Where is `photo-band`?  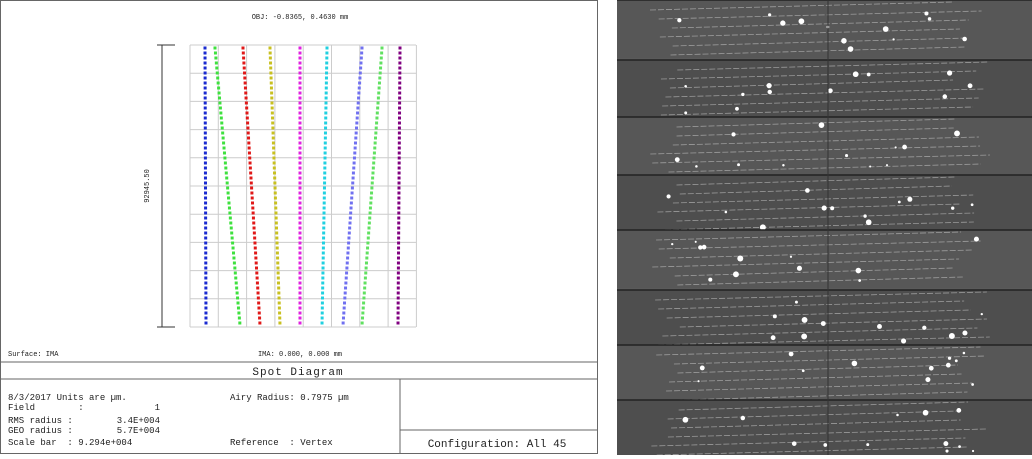
photo-band is located at coordinates (824, 259).